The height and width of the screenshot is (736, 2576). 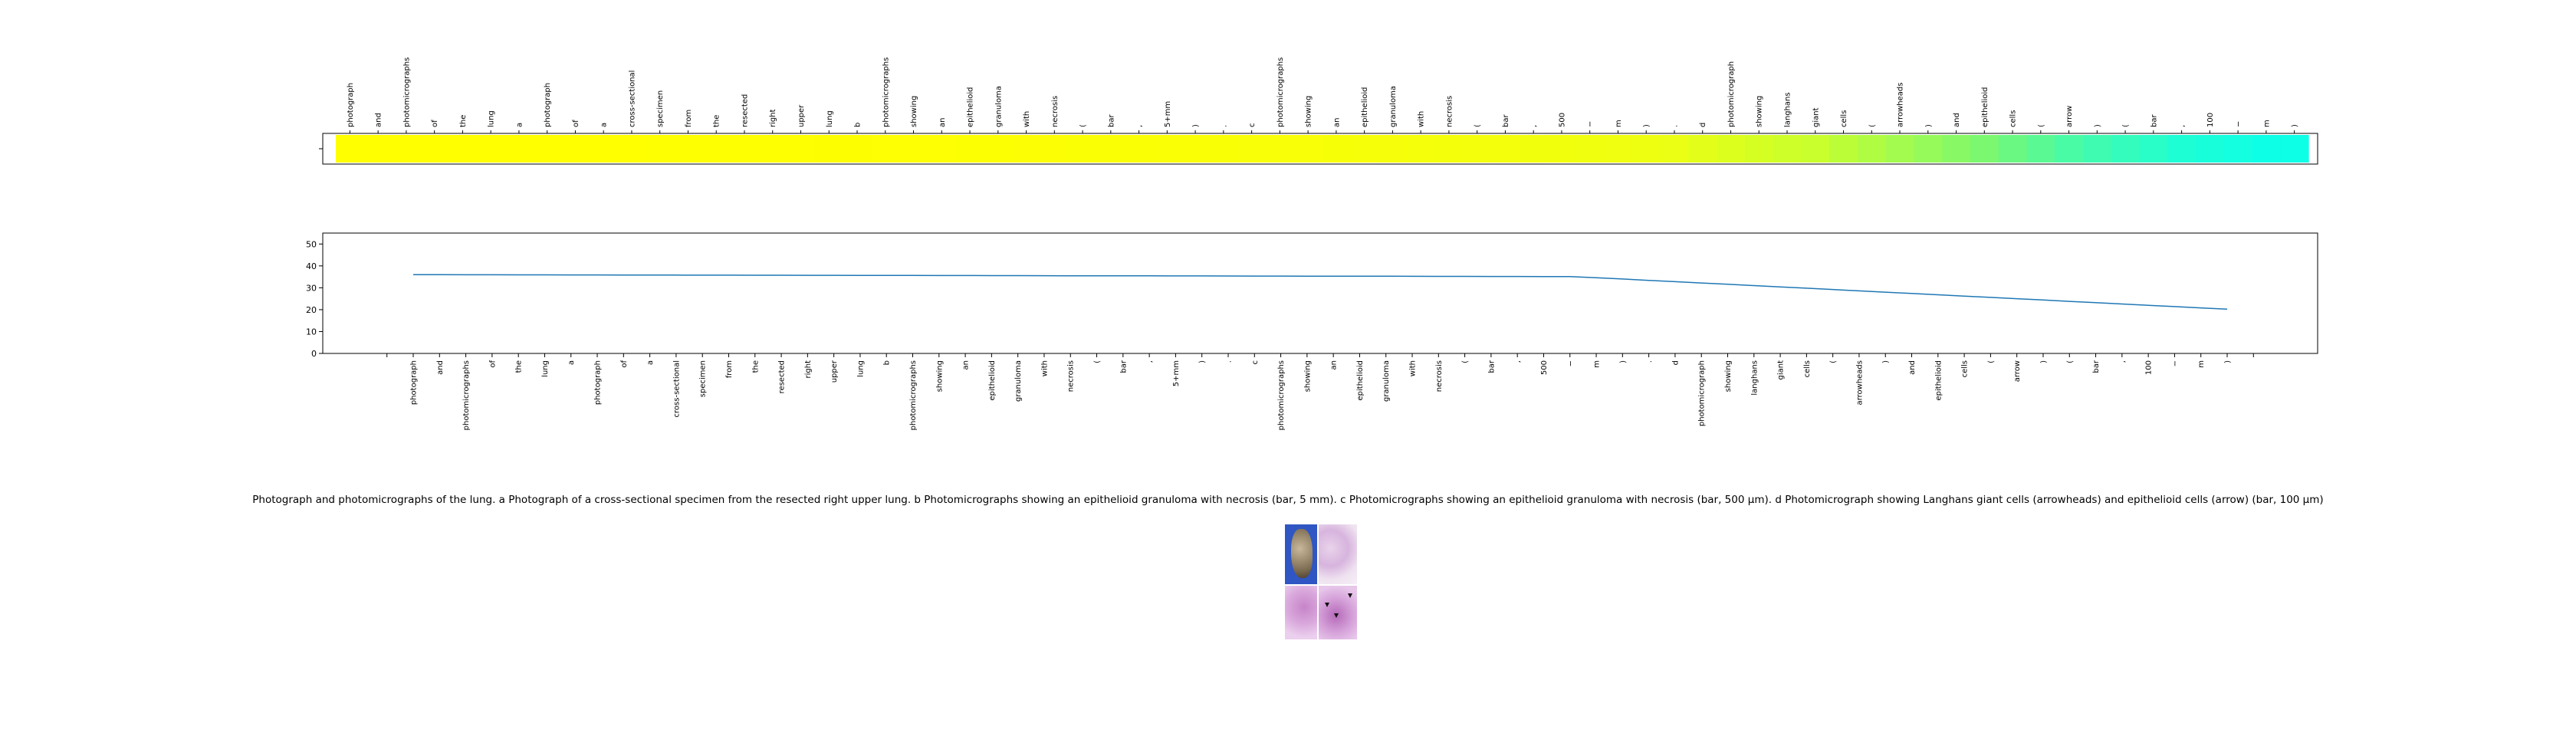 What do you see at coordinates (660, 108) in the screenshot?
I see `heatmap-xtick-label: specimen` at bounding box center [660, 108].